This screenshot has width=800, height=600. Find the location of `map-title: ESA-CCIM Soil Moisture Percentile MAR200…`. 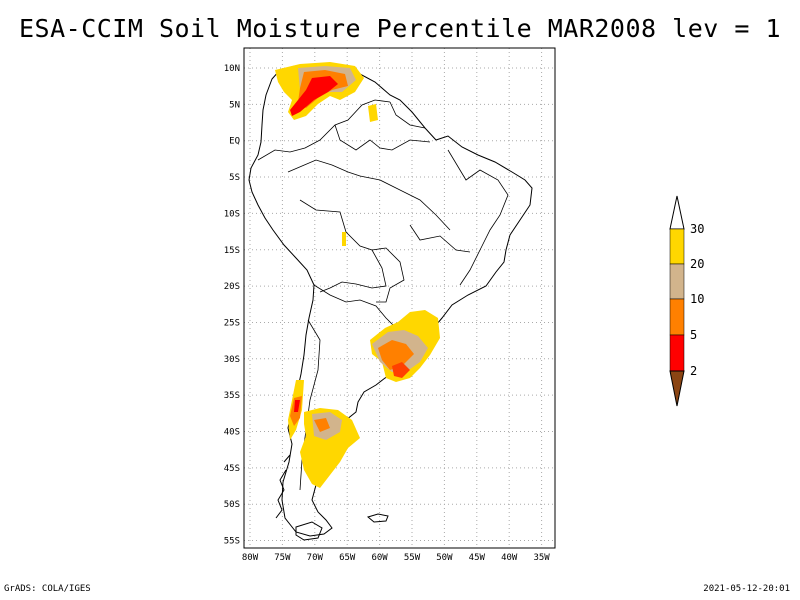

map-title: ESA-CCIM Soil Moisture Percentile MAR200… is located at coordinates (399, 28).